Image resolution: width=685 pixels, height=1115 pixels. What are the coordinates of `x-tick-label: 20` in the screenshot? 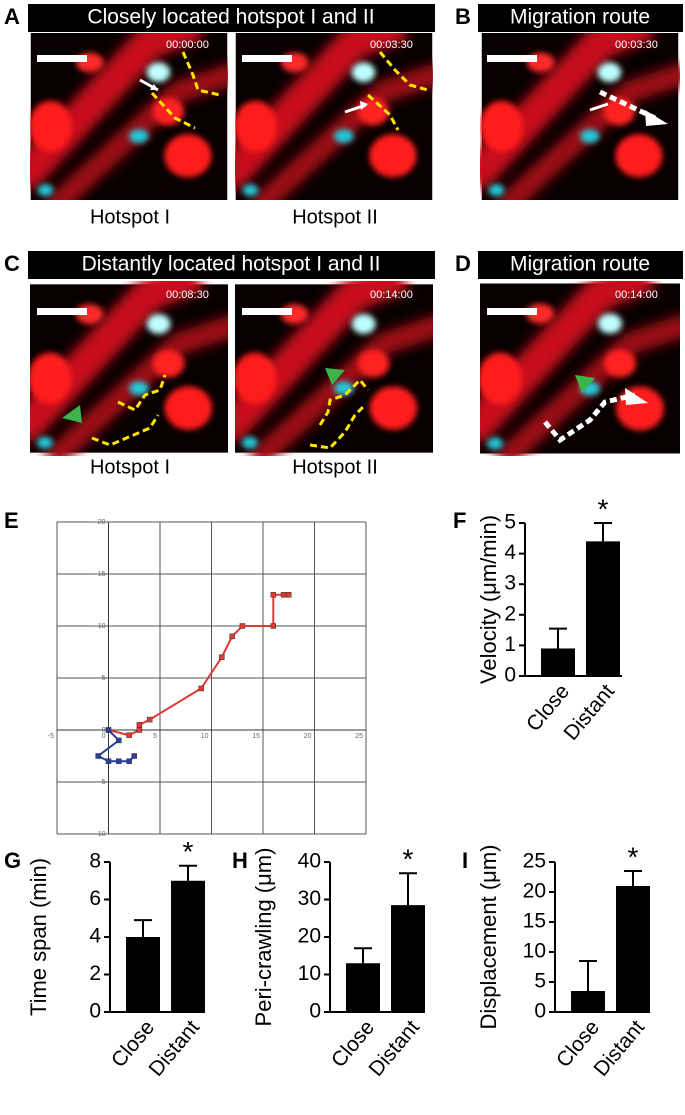 It's located at (308, 736).